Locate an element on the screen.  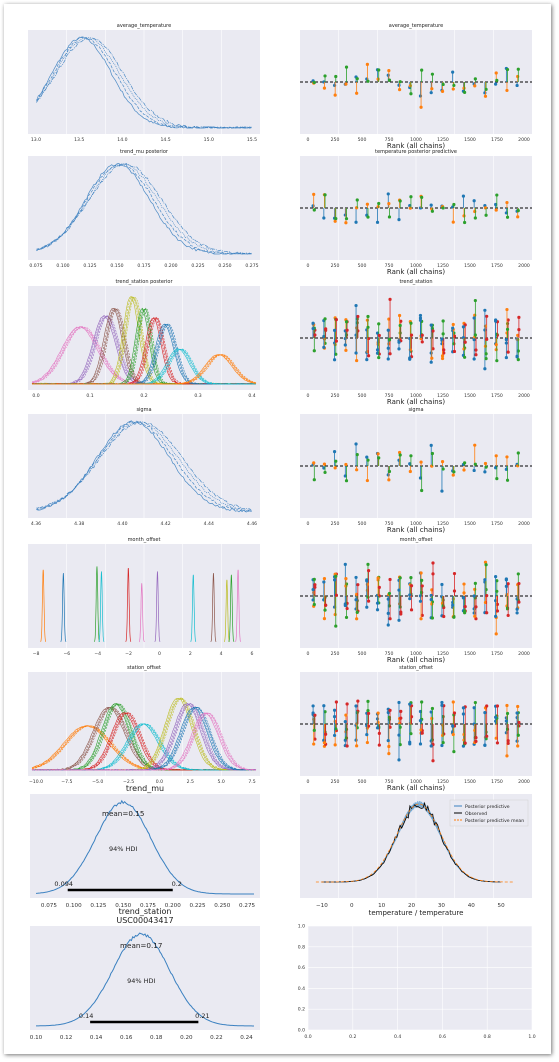
x-tick-label: 15.0 is located at coordinates (209, 140).